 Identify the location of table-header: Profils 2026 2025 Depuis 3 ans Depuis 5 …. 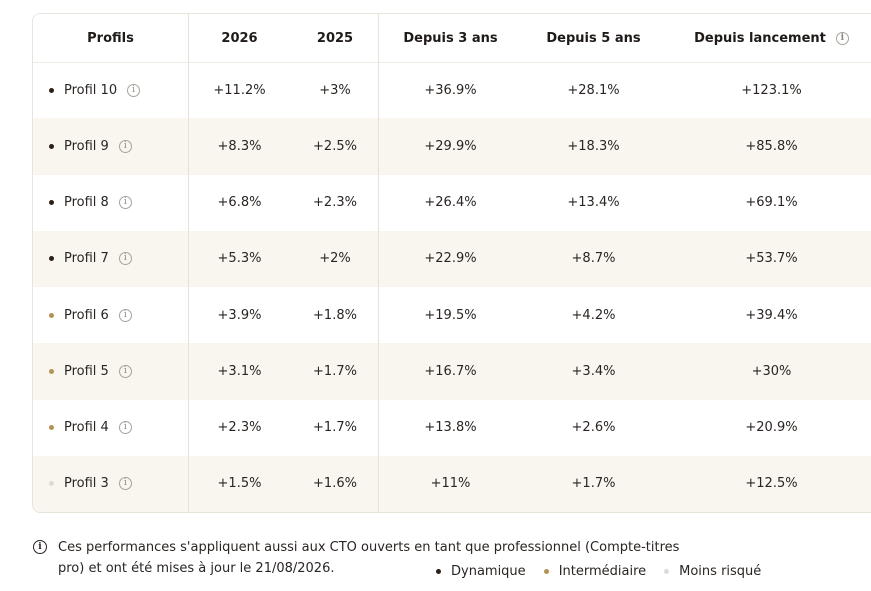
(452, 38).